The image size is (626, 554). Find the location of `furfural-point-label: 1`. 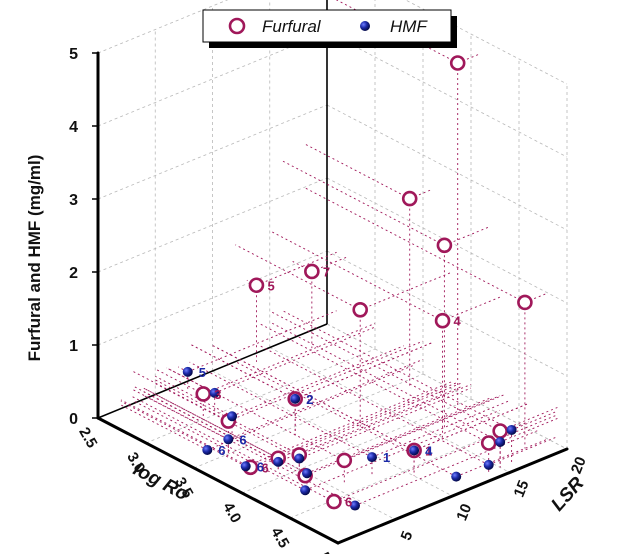

furfural-point-label: 1 is located at coordinates (428, 450).